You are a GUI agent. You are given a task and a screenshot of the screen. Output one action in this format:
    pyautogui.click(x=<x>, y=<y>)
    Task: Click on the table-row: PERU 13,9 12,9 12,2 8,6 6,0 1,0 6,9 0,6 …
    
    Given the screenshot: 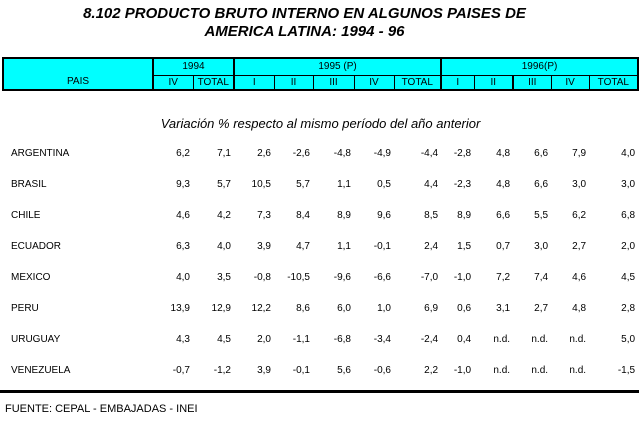 What is the action you would take?
    pyautogui.click(x=321, y=308)
    